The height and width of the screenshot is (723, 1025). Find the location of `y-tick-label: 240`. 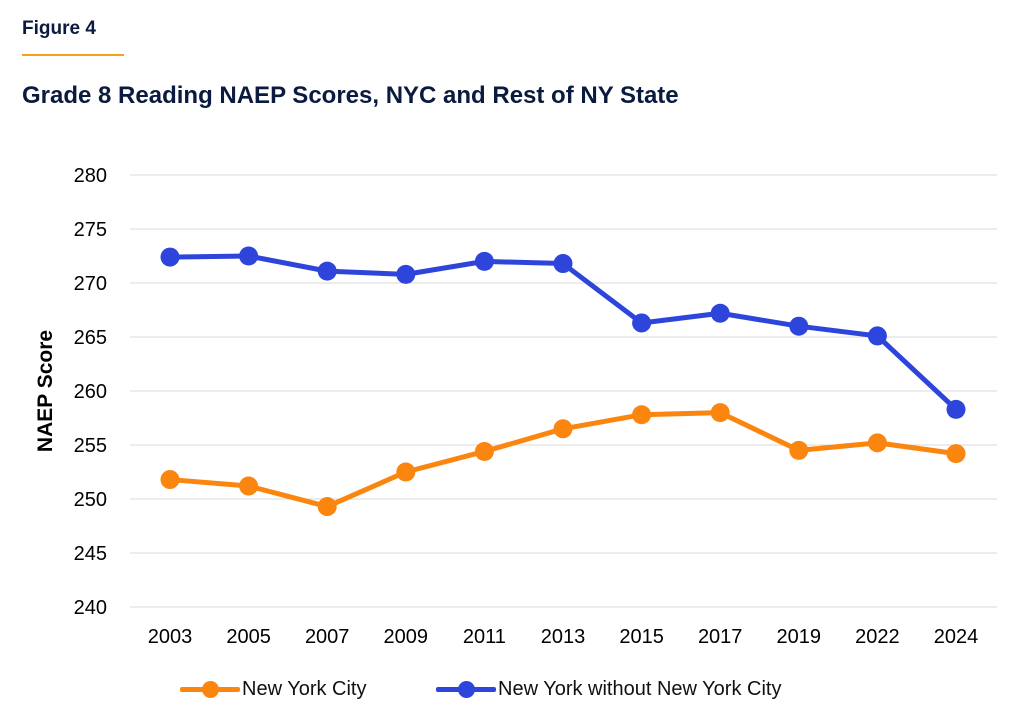

y-tick-label: 240 is located at coordinates (90, 608).